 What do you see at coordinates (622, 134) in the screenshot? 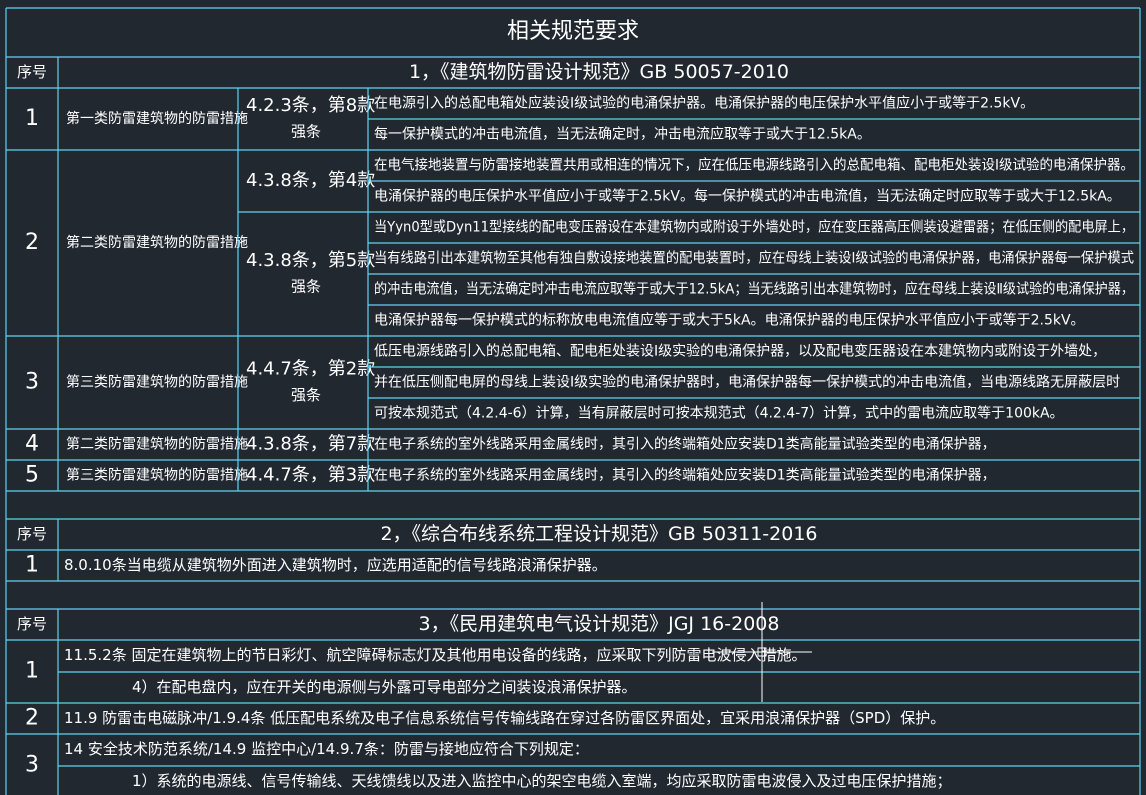
I see `requirement-text: 每一保护模式的冲击电流值，当无法确定时，冲击电流应取等于或大于12.5kA。` at bounding box center [622, 134].